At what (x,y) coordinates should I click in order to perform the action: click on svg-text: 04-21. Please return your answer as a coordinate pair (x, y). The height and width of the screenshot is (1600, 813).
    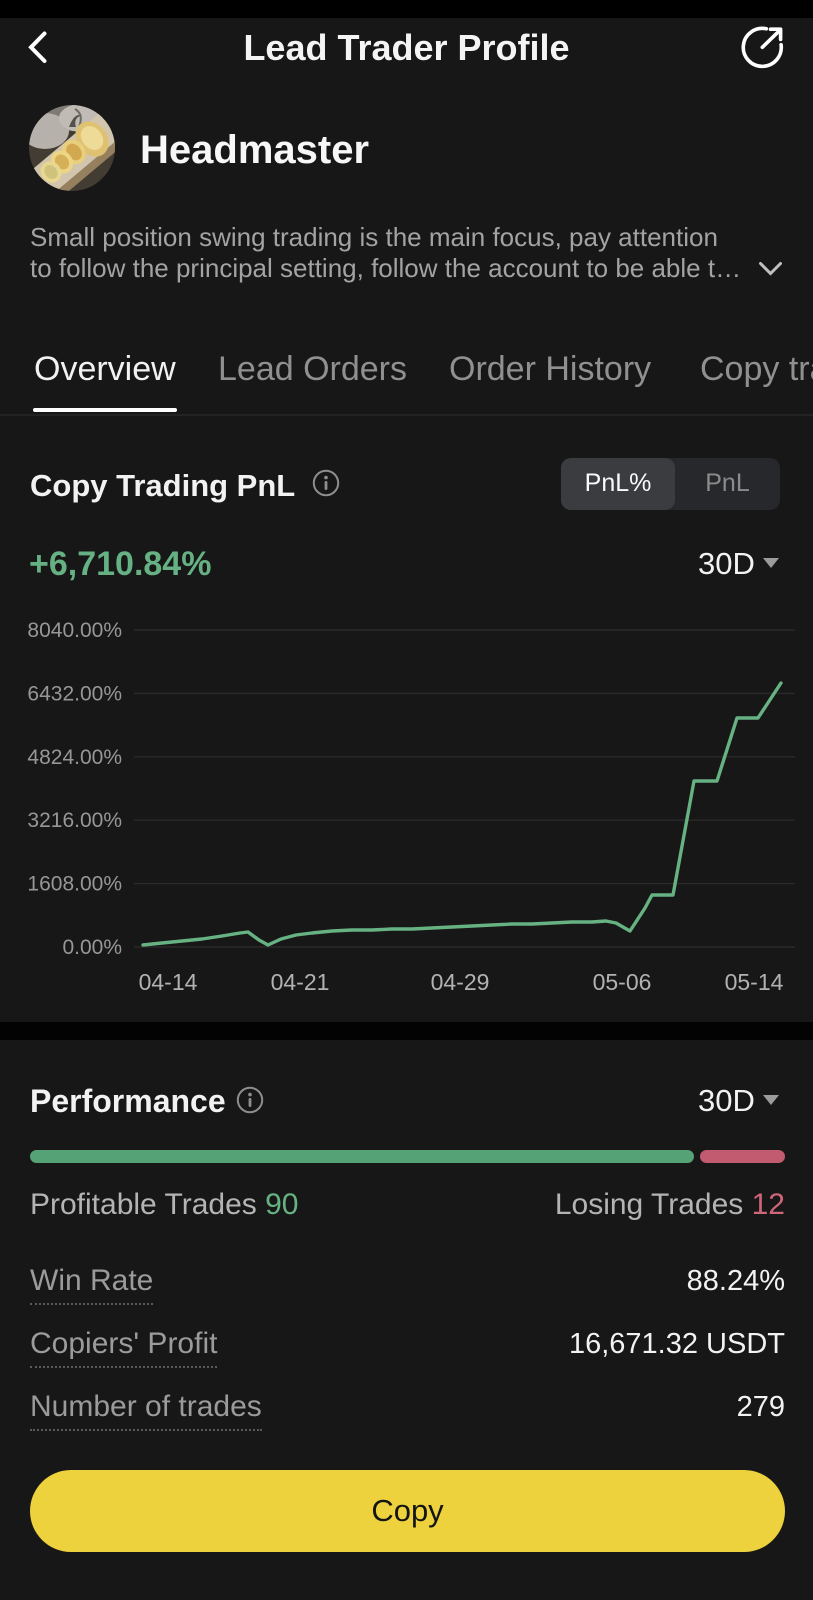
    Looking at the image, I should click on (300, 982).